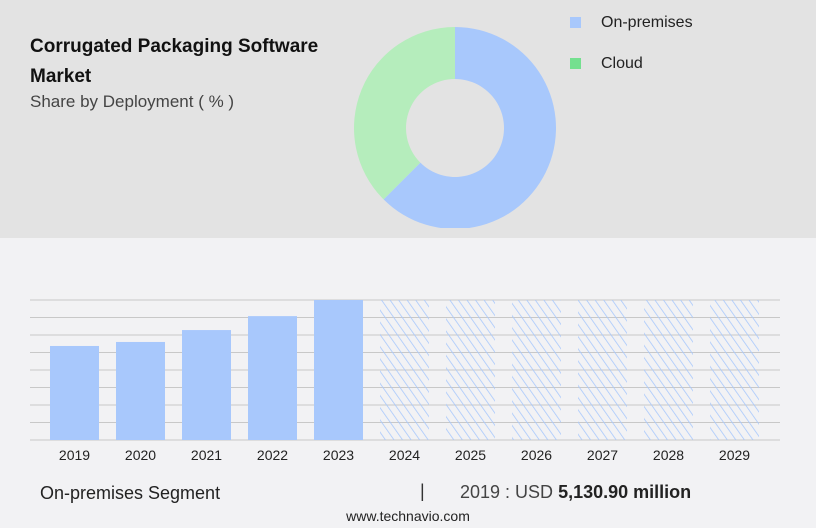 The image size is (816, 528). I want to click on bar-2020, so click(140, 390).